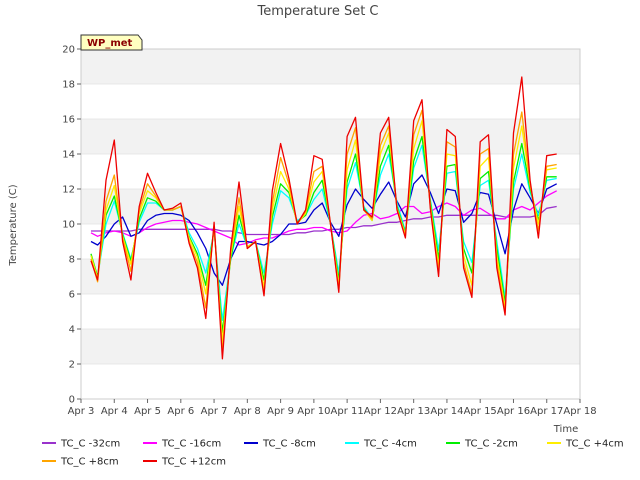  What do you see at coordinates (68, 225) in the screenshot?
I see `y-tick-label: 10` at bounding box center [68, 225].